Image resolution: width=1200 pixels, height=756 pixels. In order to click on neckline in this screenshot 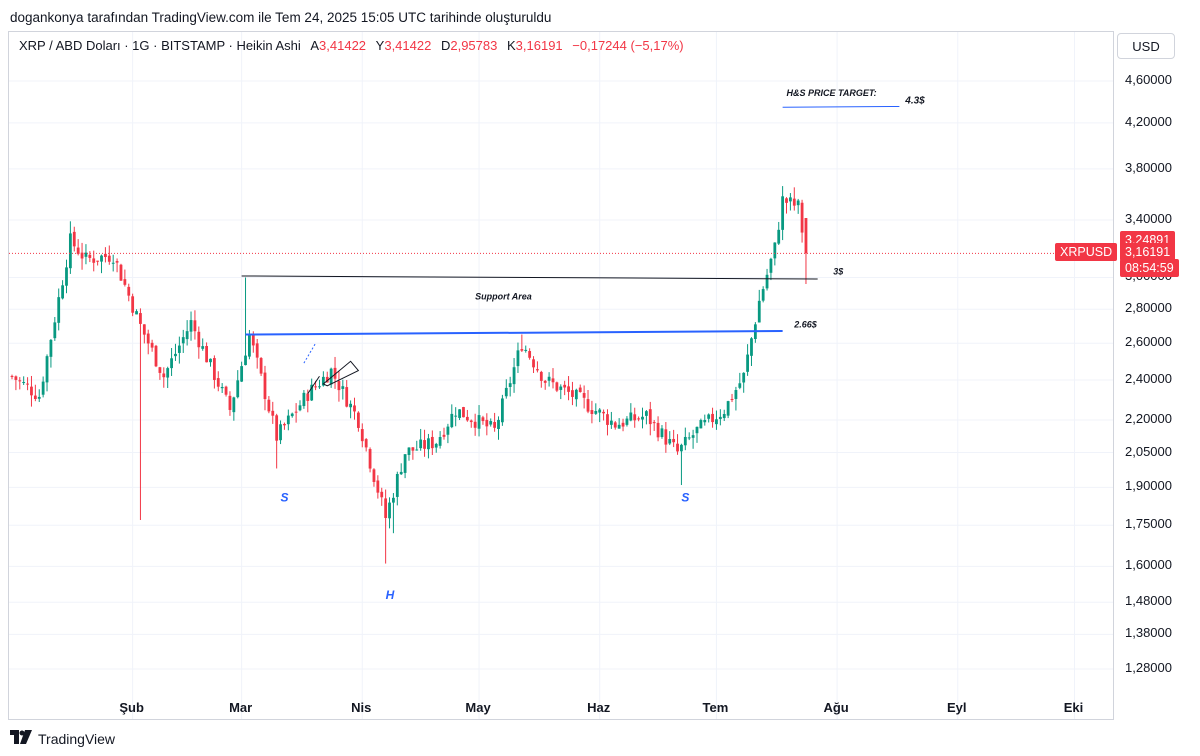, I will do `click(514, 333)`.